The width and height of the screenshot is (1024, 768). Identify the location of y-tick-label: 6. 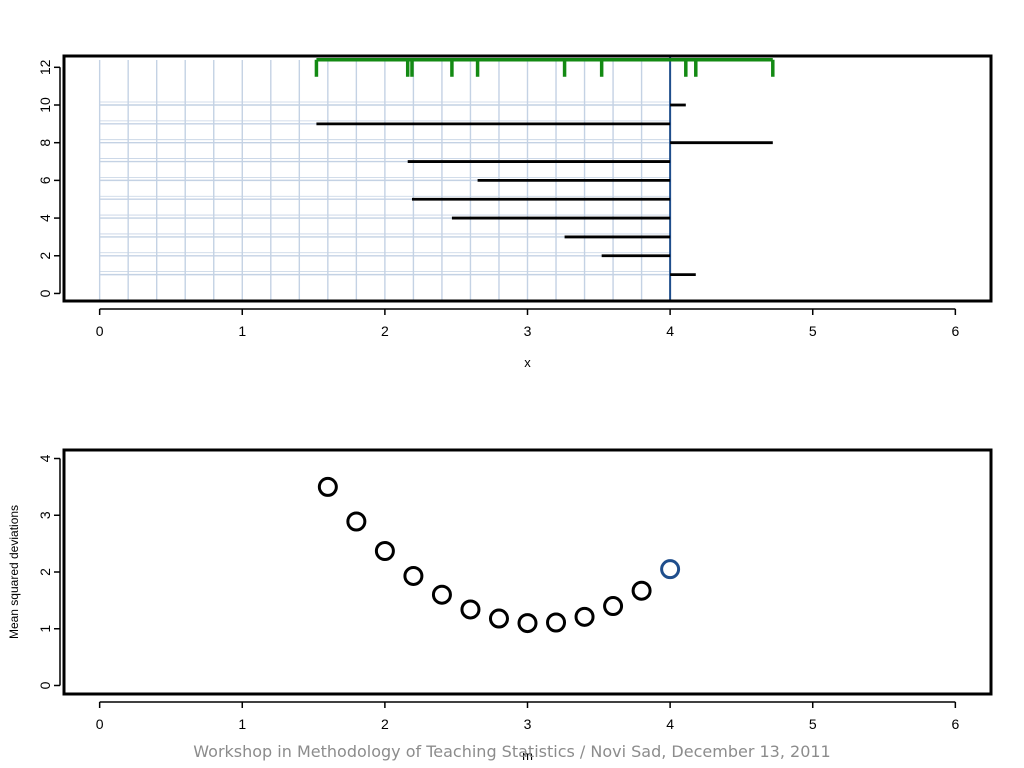
(45, 180).